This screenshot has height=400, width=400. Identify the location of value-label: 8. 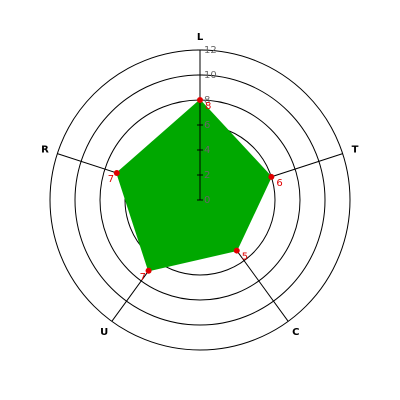
(208, 106).